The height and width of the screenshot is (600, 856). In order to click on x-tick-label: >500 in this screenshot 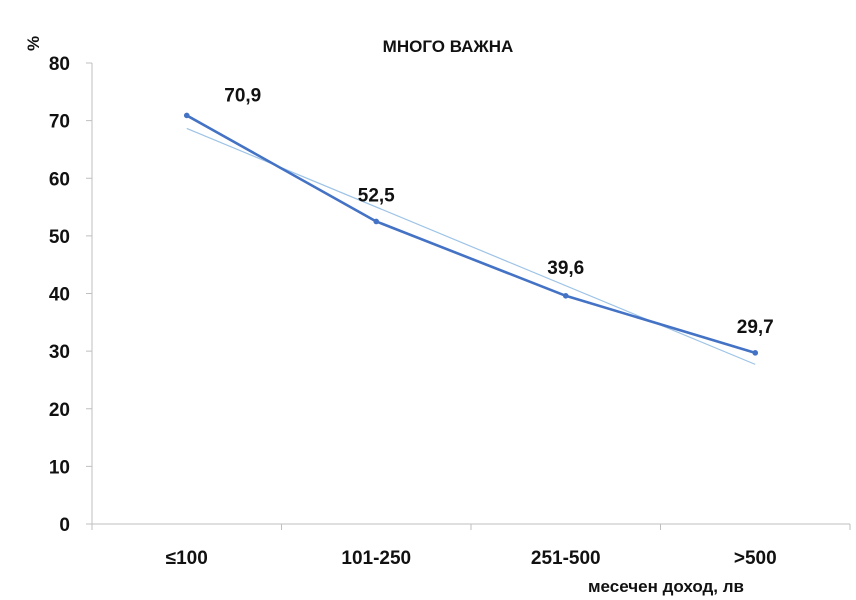, I will do `click(755, 558)`.